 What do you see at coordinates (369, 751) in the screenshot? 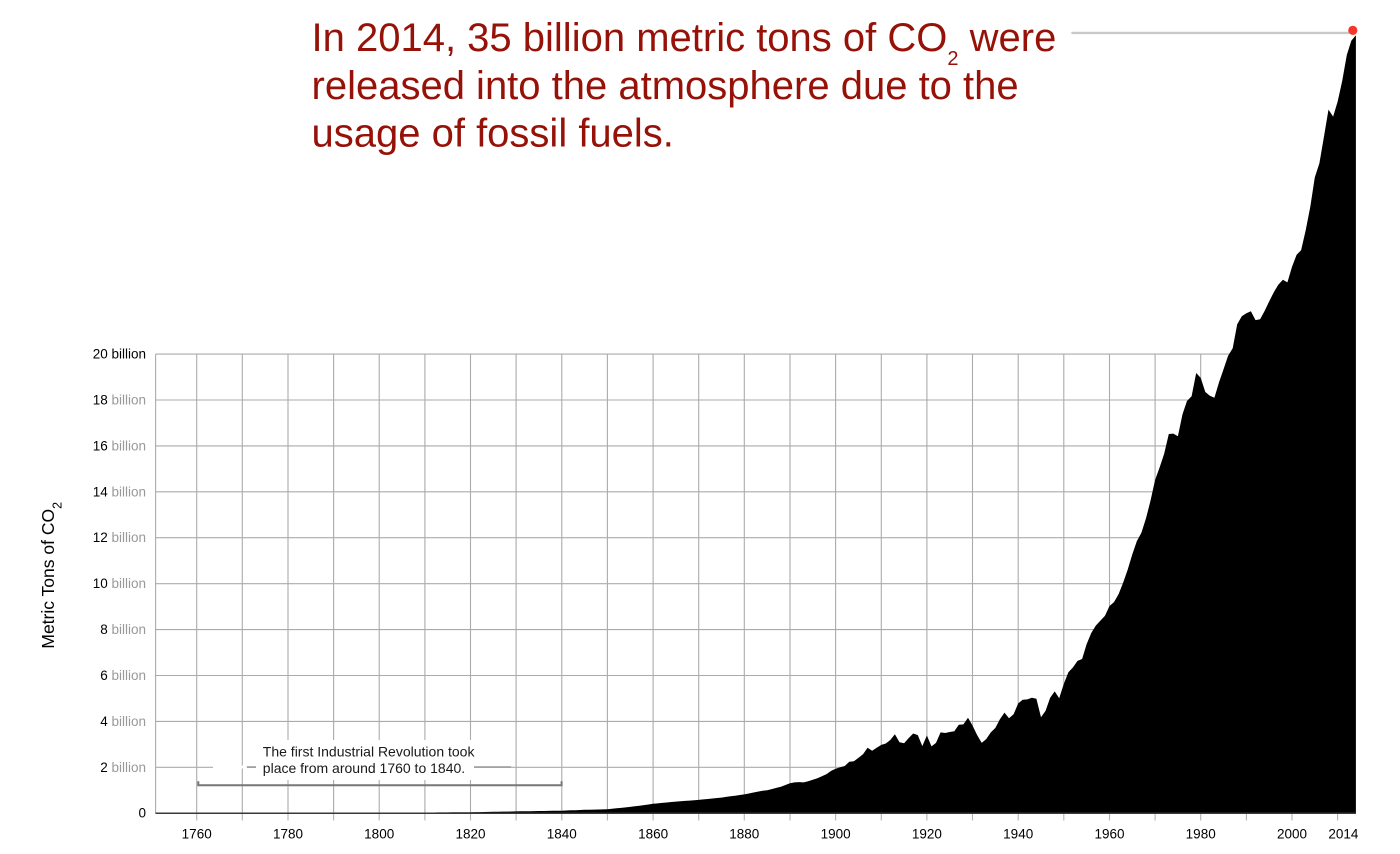
I see `svg-text:The first Industrial Revolutio: The first Industrial Revolution took` at bounding box center [369, 751].